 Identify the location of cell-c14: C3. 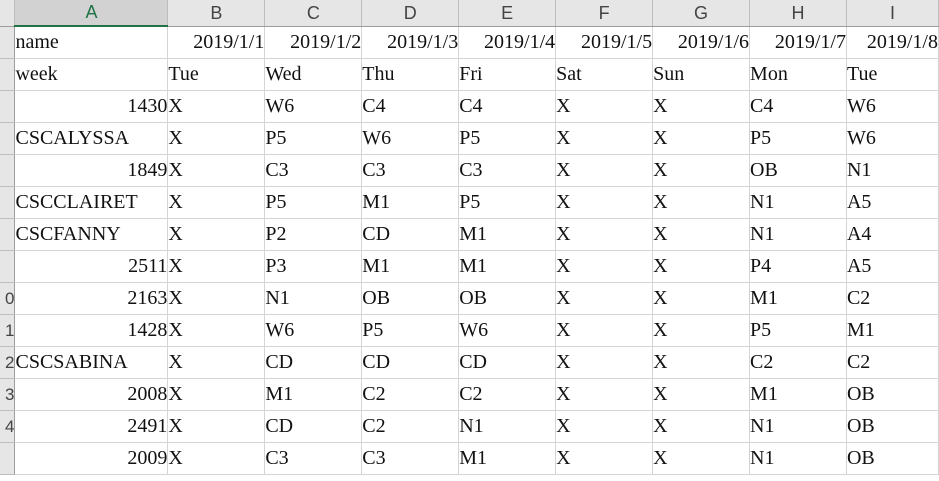
(313, 458).